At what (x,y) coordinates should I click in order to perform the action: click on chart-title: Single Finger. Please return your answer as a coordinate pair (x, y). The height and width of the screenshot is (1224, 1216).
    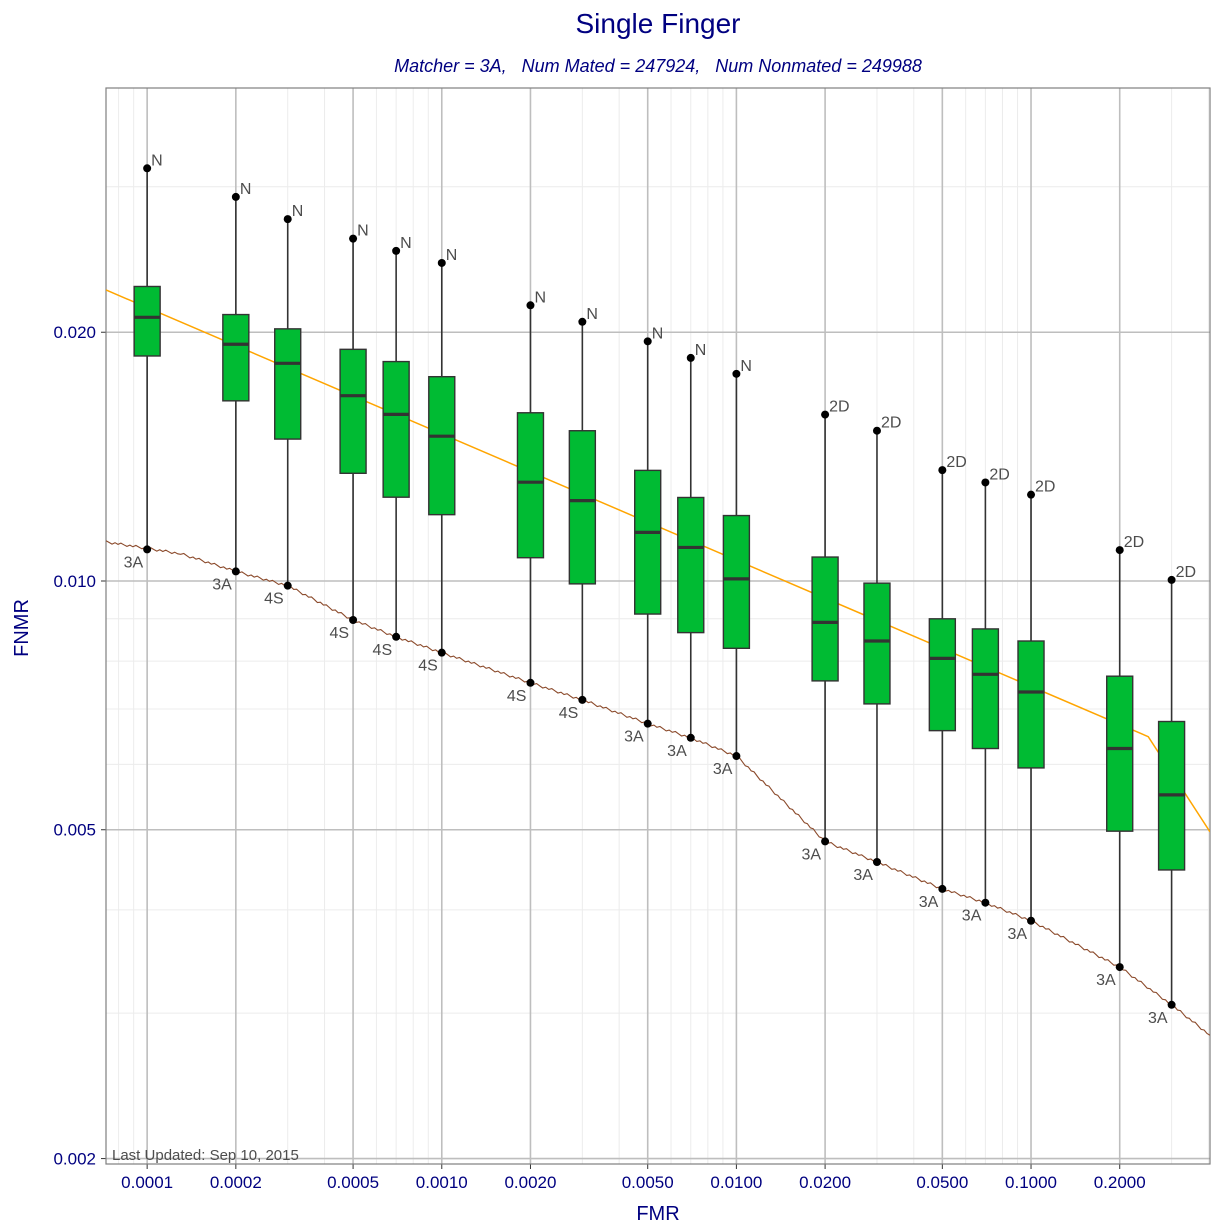
    Looking at the image, I should click on (658, 23).